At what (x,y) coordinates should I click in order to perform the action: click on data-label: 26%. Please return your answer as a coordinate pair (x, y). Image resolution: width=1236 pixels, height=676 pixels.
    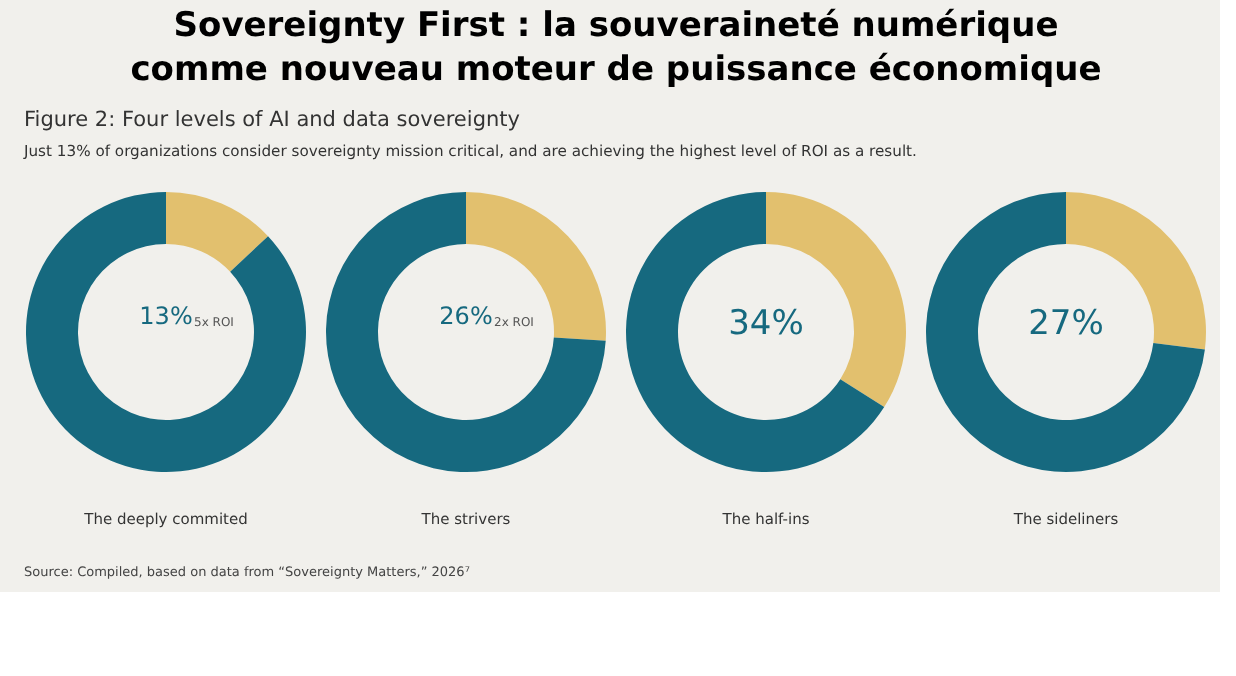
    Looking at the image, I should click on (466, 316).